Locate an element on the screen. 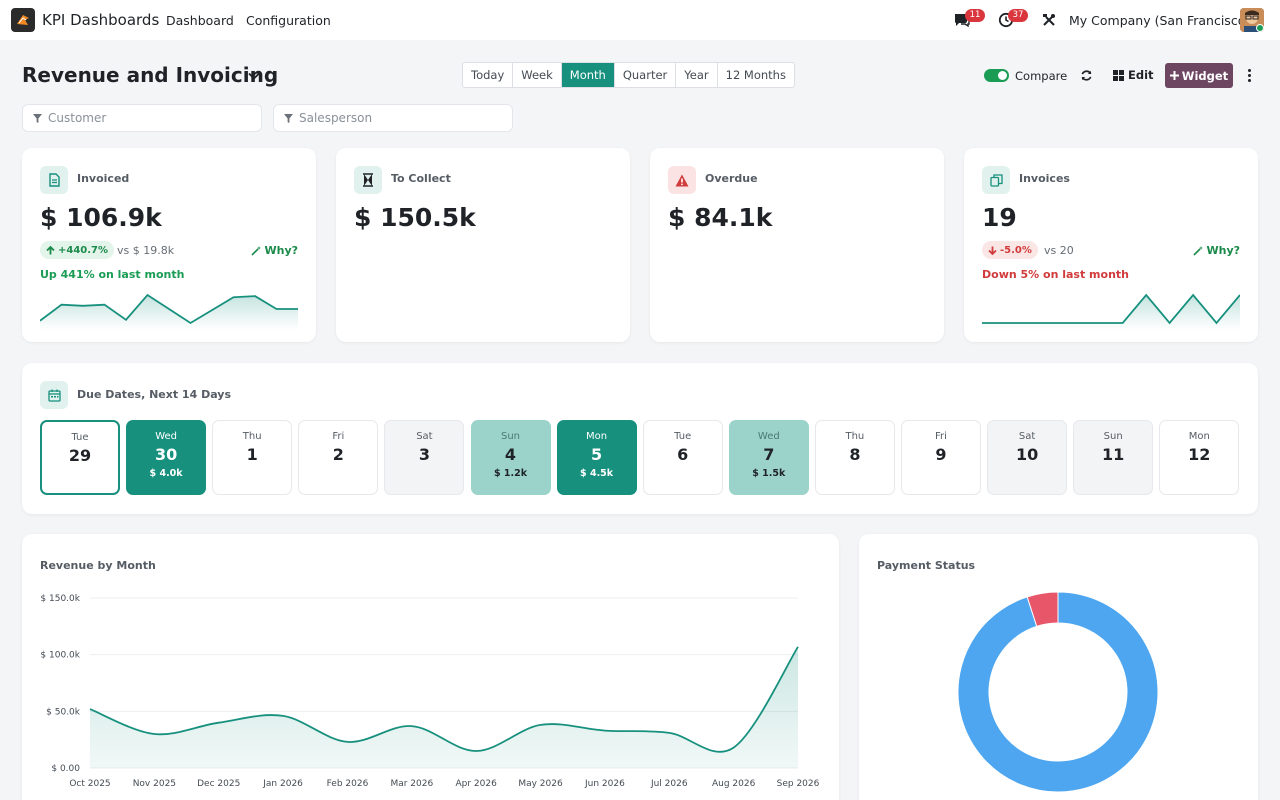  salesperson-filter: Salesperson is located at coordinates (393, 118).